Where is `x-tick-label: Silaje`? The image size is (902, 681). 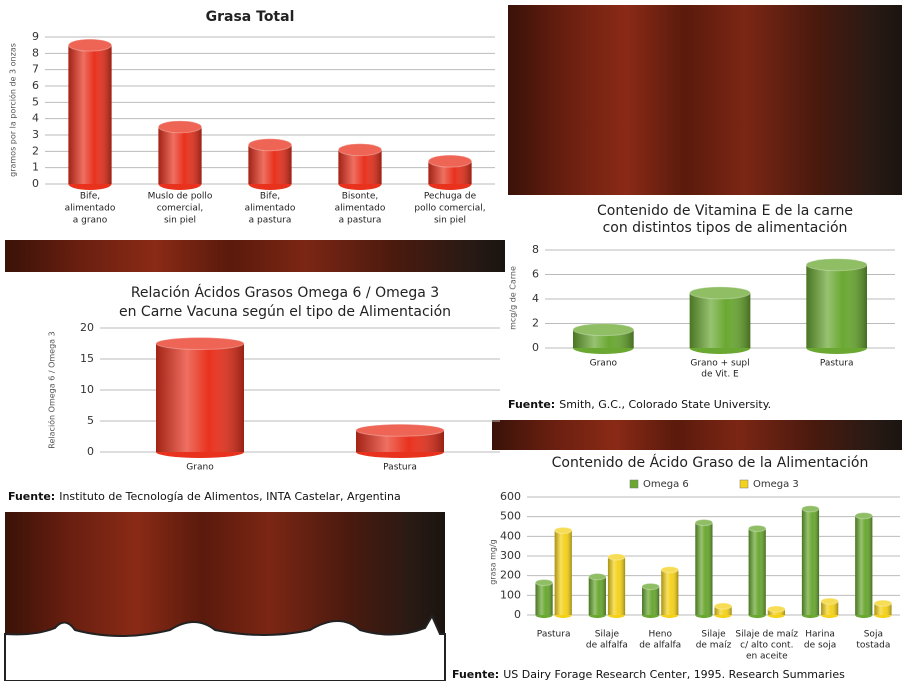 x-tick-label: Silaje is located at coordinates (713, 635).